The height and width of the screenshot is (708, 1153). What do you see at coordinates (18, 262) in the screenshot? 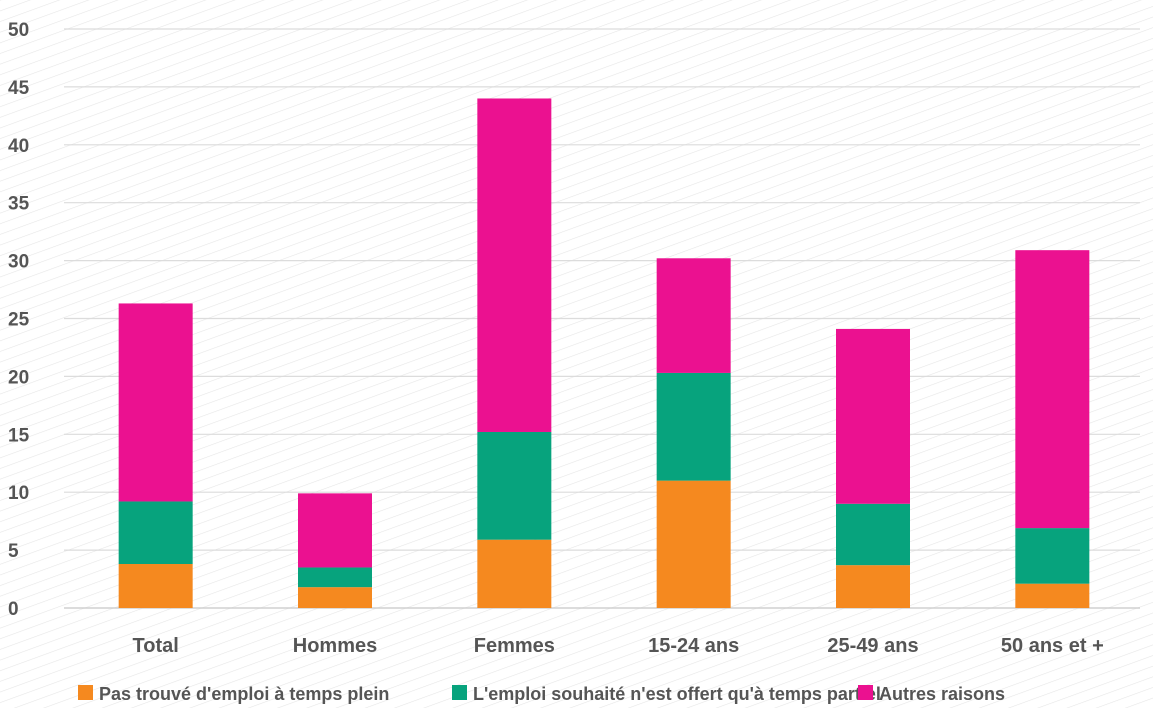
I see `y-tick-label: 30` at bounding box center [18, 262].